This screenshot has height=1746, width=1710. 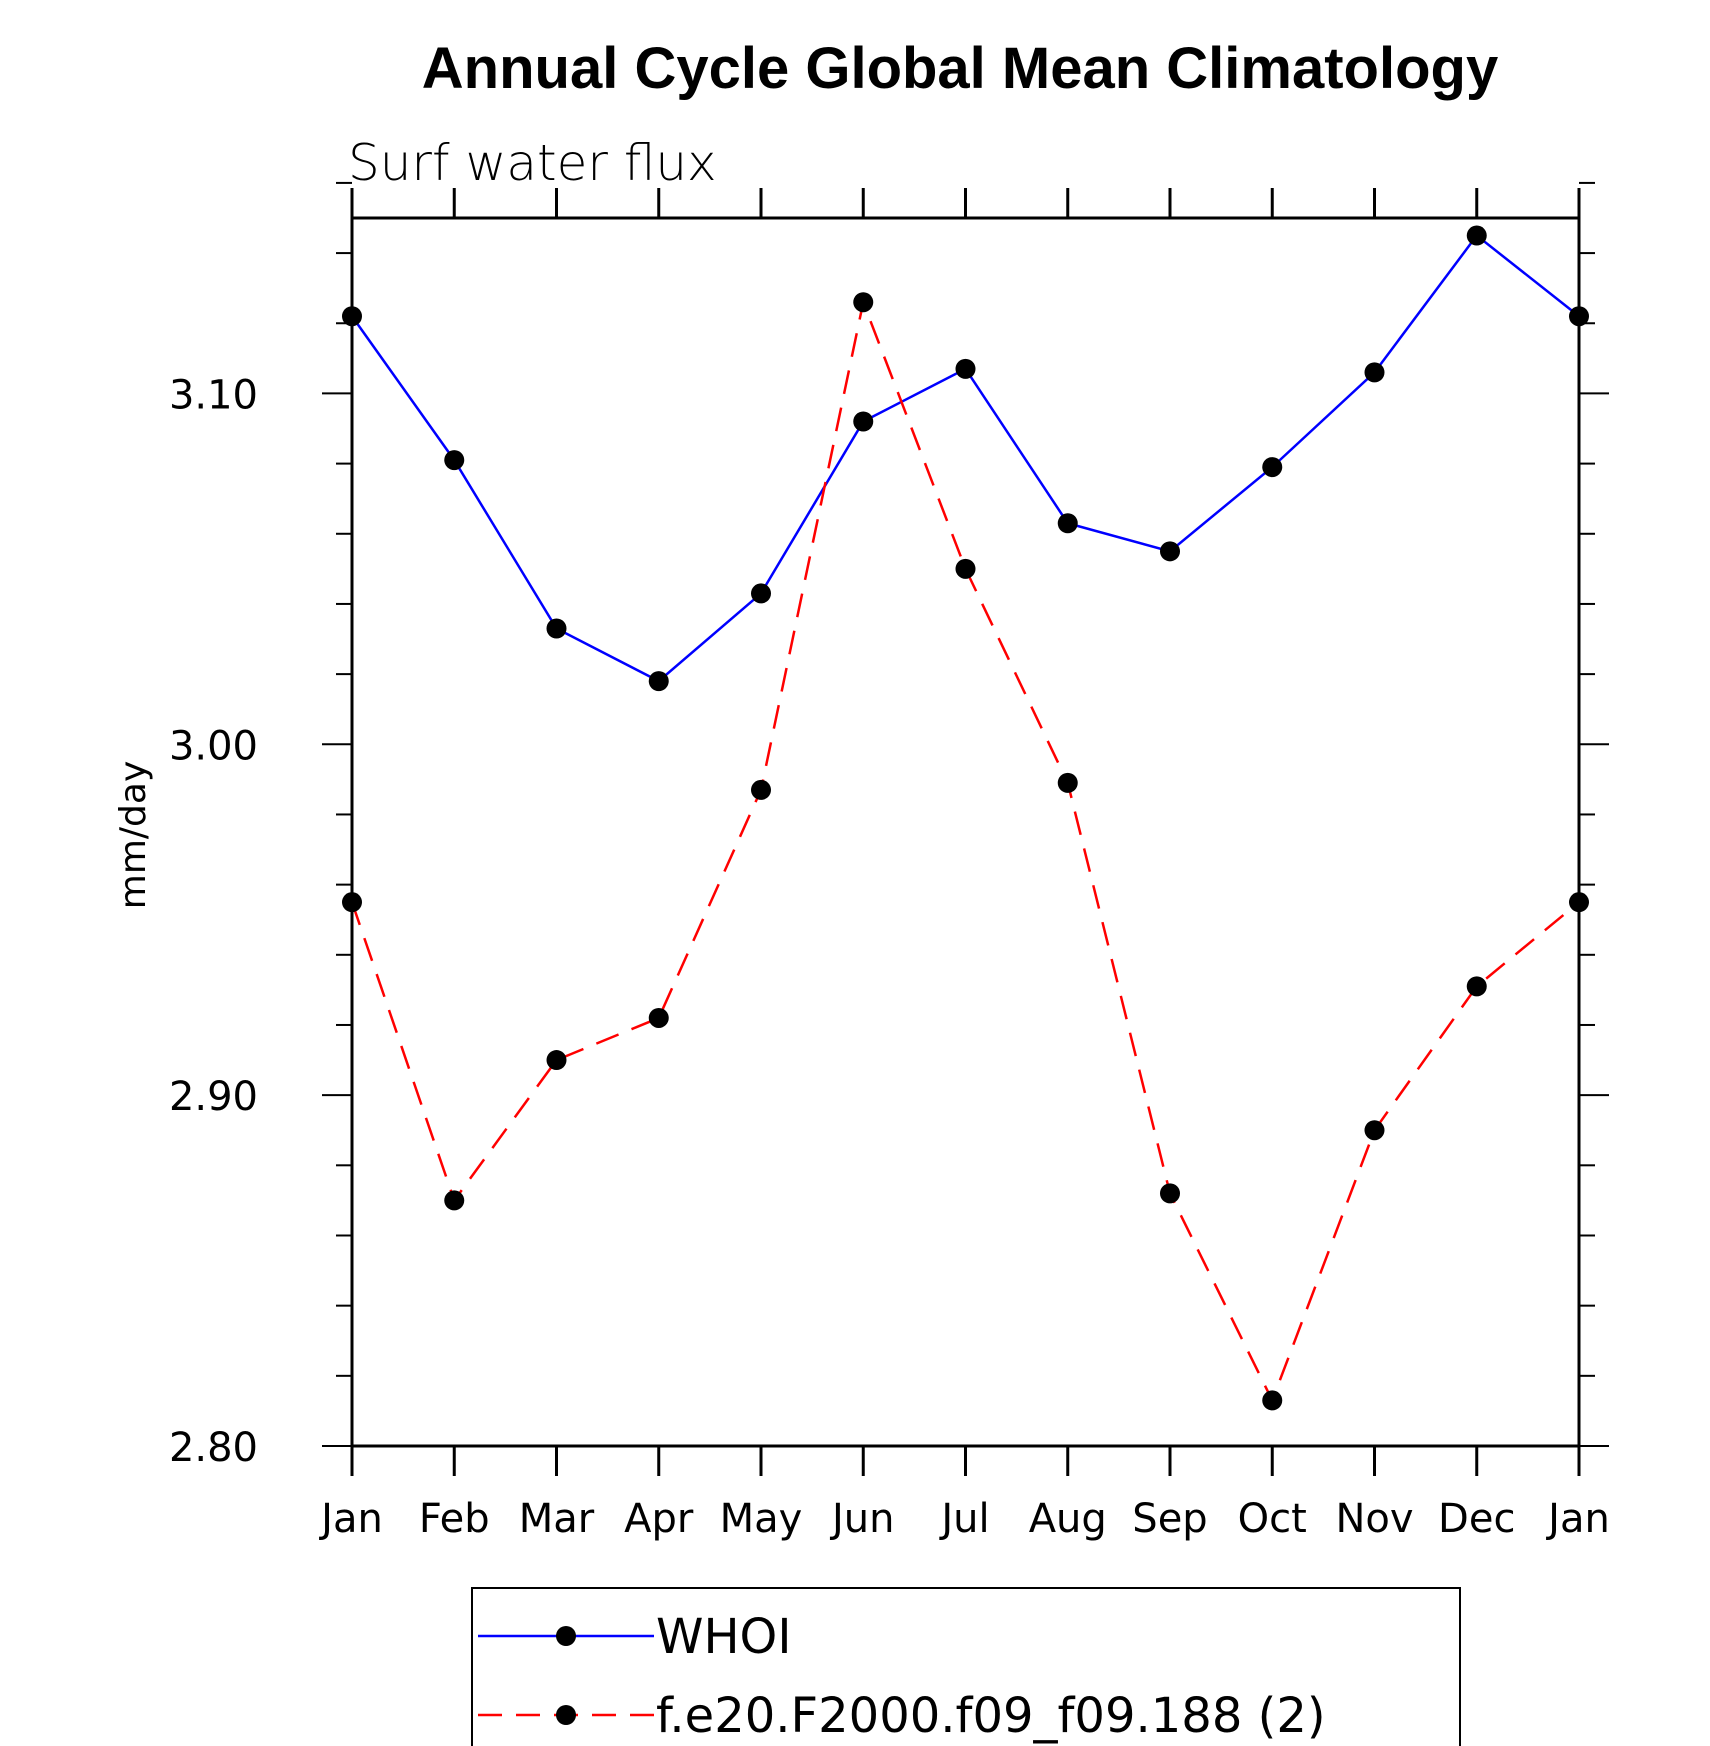 I want to click on x-tick-label: Jun, so click(x=862, y=1519).